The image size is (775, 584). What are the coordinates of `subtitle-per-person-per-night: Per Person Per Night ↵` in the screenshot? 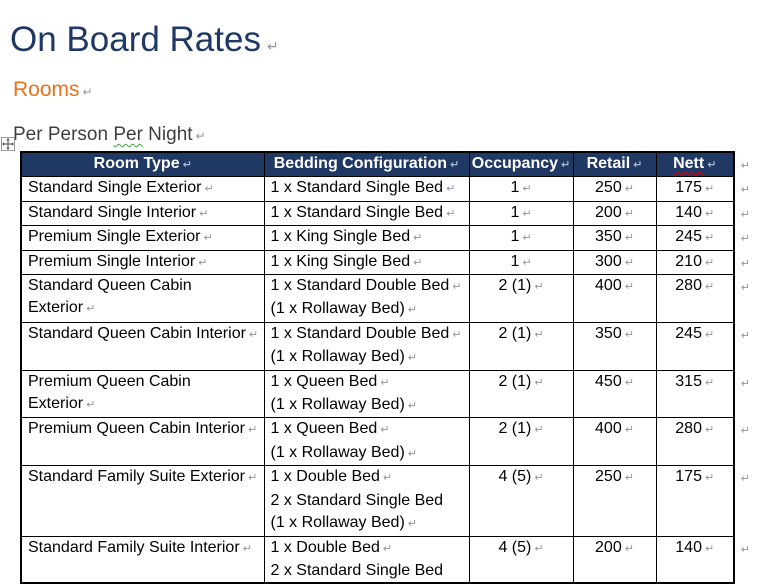 It's located at (109, 135).